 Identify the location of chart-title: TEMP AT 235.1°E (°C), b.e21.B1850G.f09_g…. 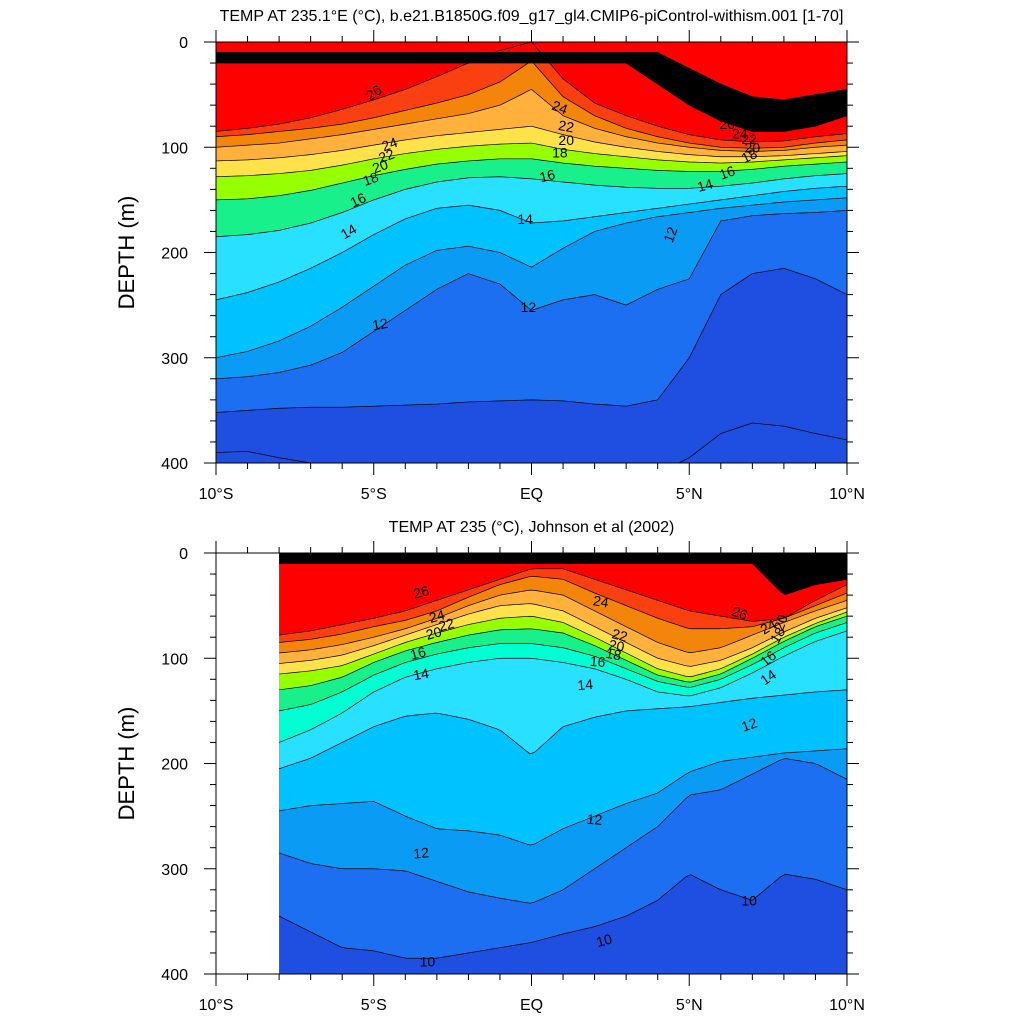
(532, 16).